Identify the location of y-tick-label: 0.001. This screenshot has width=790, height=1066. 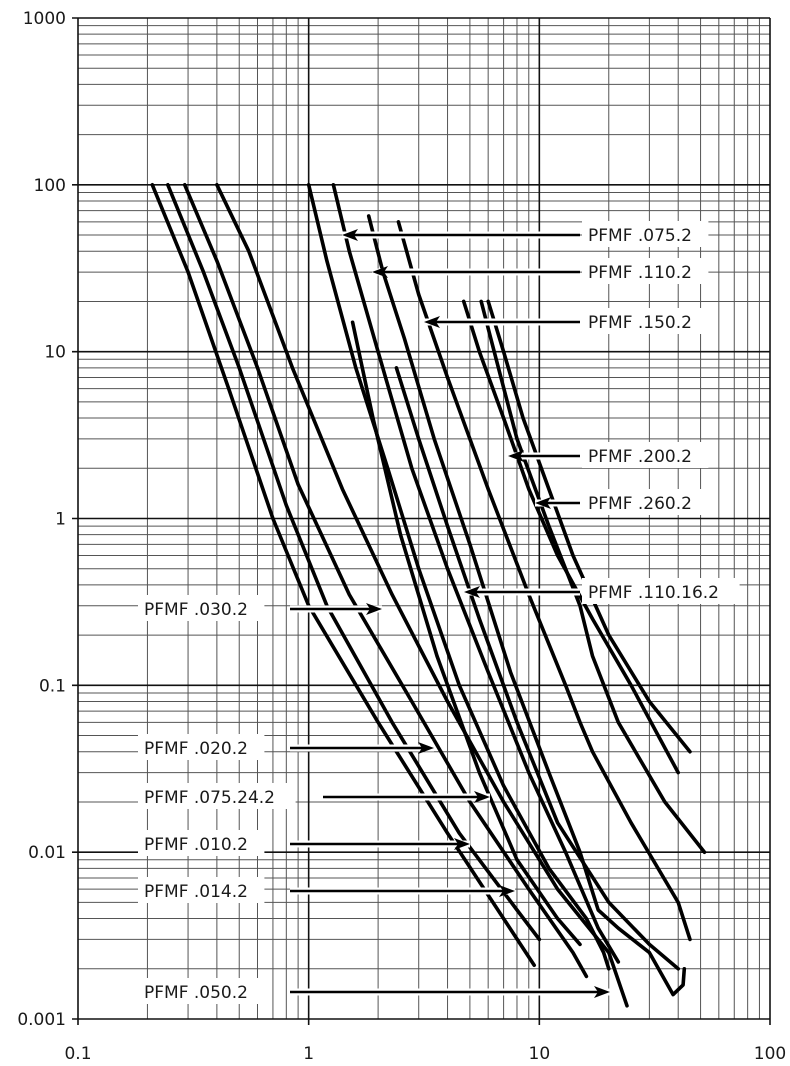
(41, 1020).